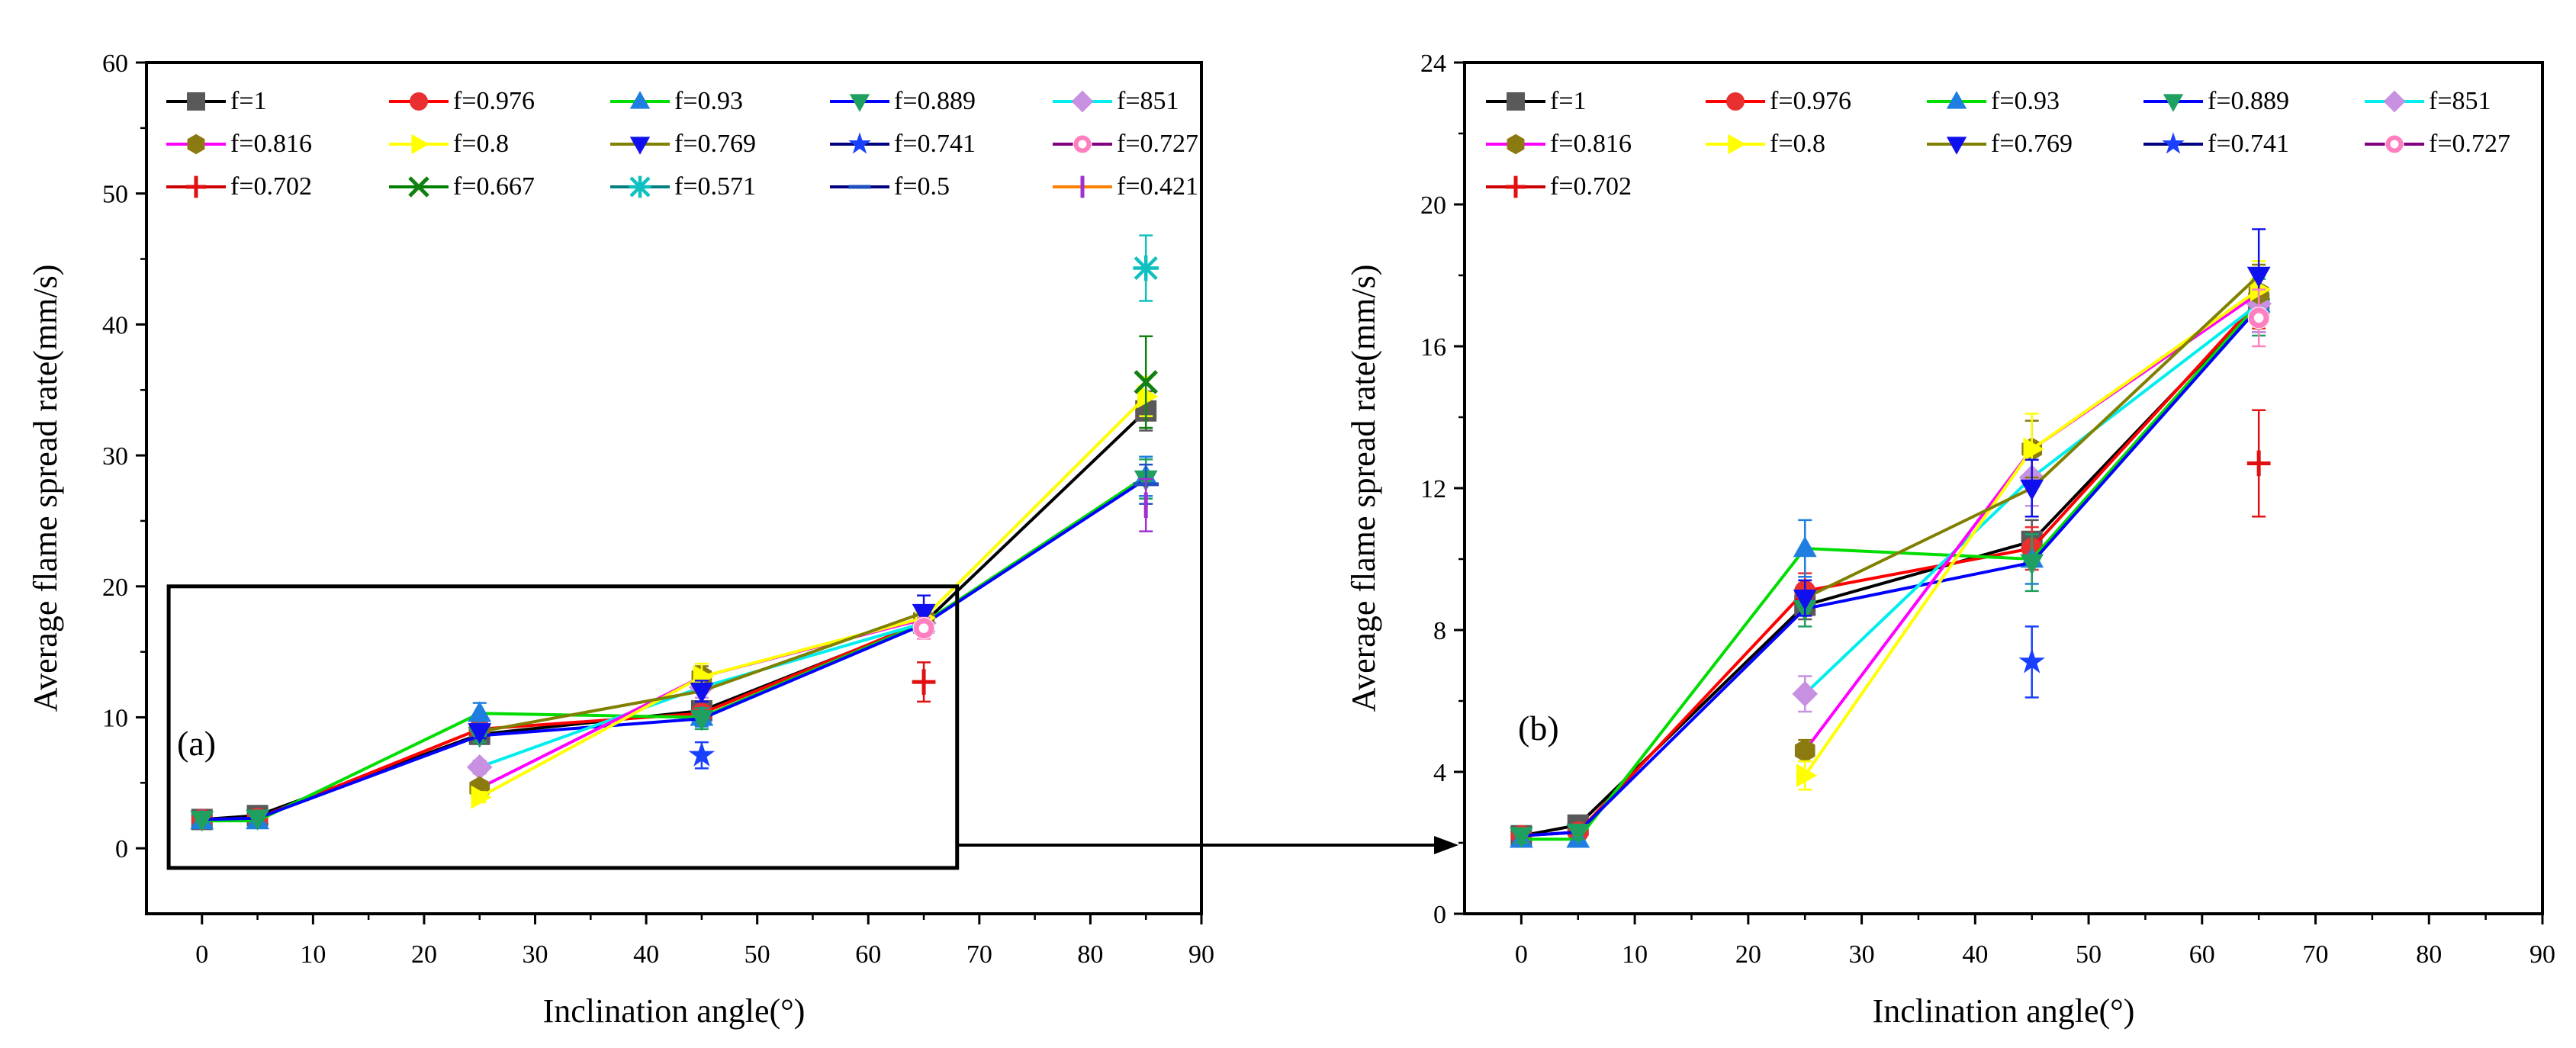  I want to click on legend-label: f=0.727, so click(1157, 144).